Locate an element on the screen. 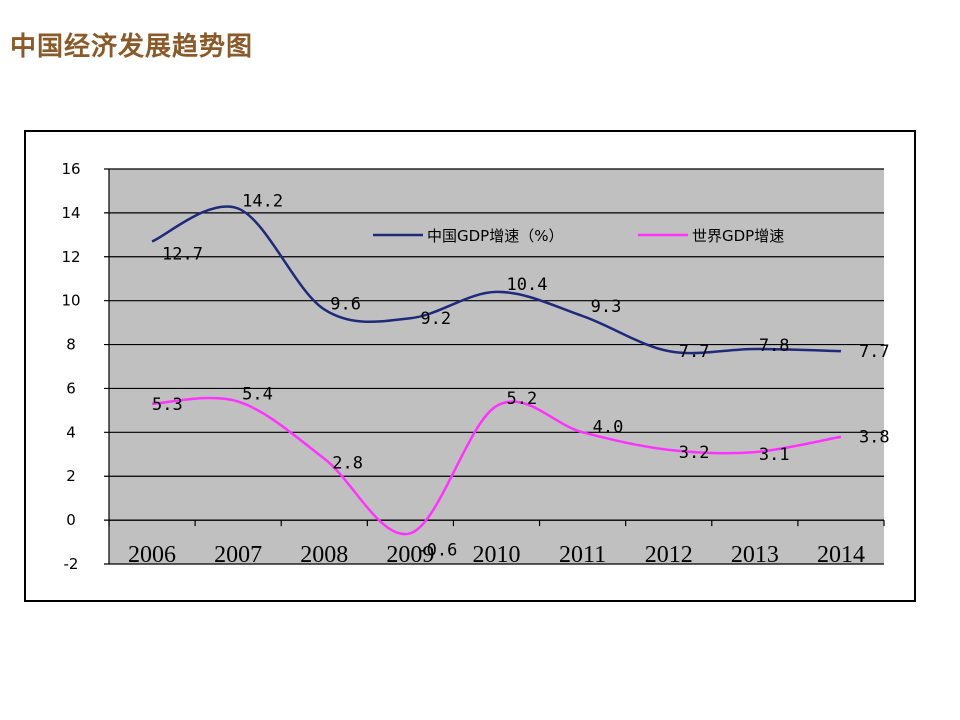 This screenshot has width=960, height=720. data-label: 14.2 is located at coordinates (262, 202).